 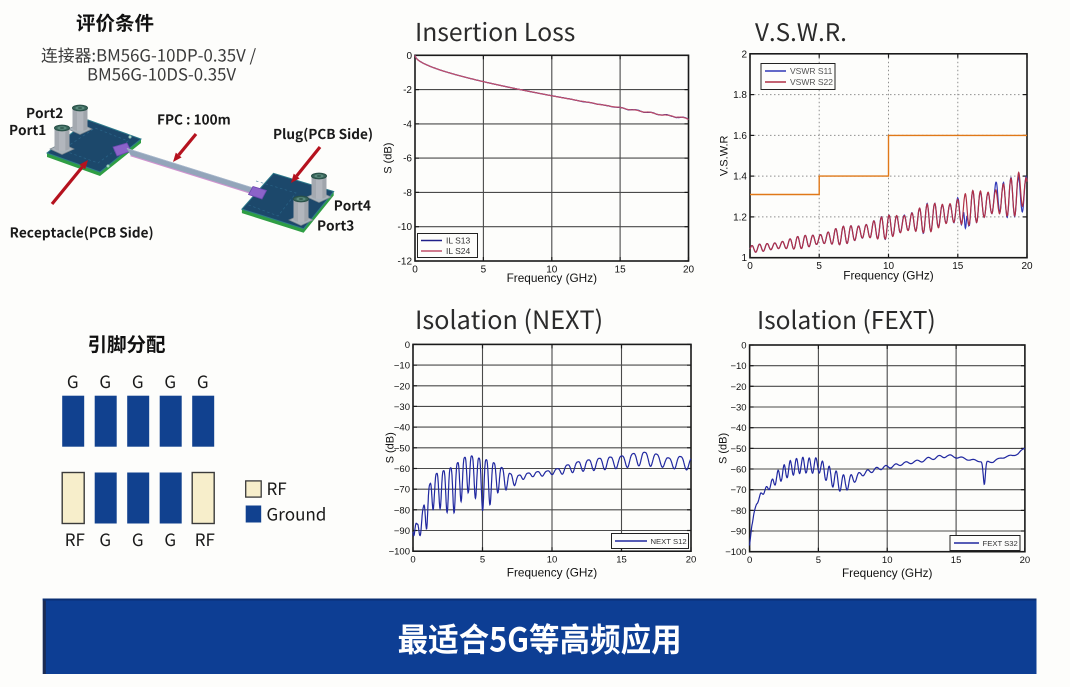 What do you see at coordinates (744, 54) in the screenshot?
I see `svg-text: 2` at bounding box center [744, 54].